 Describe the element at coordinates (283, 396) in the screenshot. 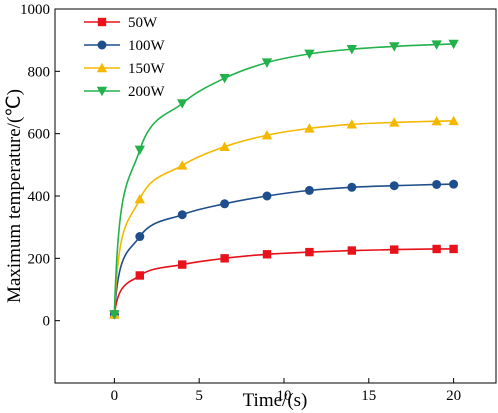

I see `x-tick-label: 10` at that location.